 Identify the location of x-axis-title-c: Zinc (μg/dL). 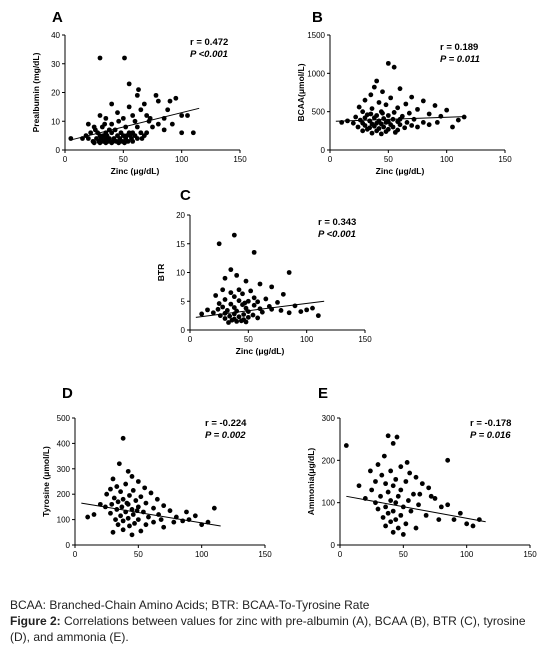
(260, 351).